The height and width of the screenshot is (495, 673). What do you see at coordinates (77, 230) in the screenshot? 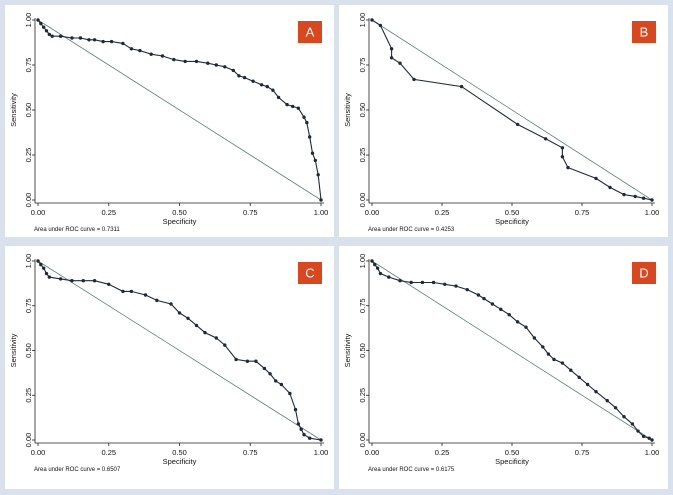
I see `auc-note: Area under ROC curve = 0.7311` at bounding box center [77, 230].